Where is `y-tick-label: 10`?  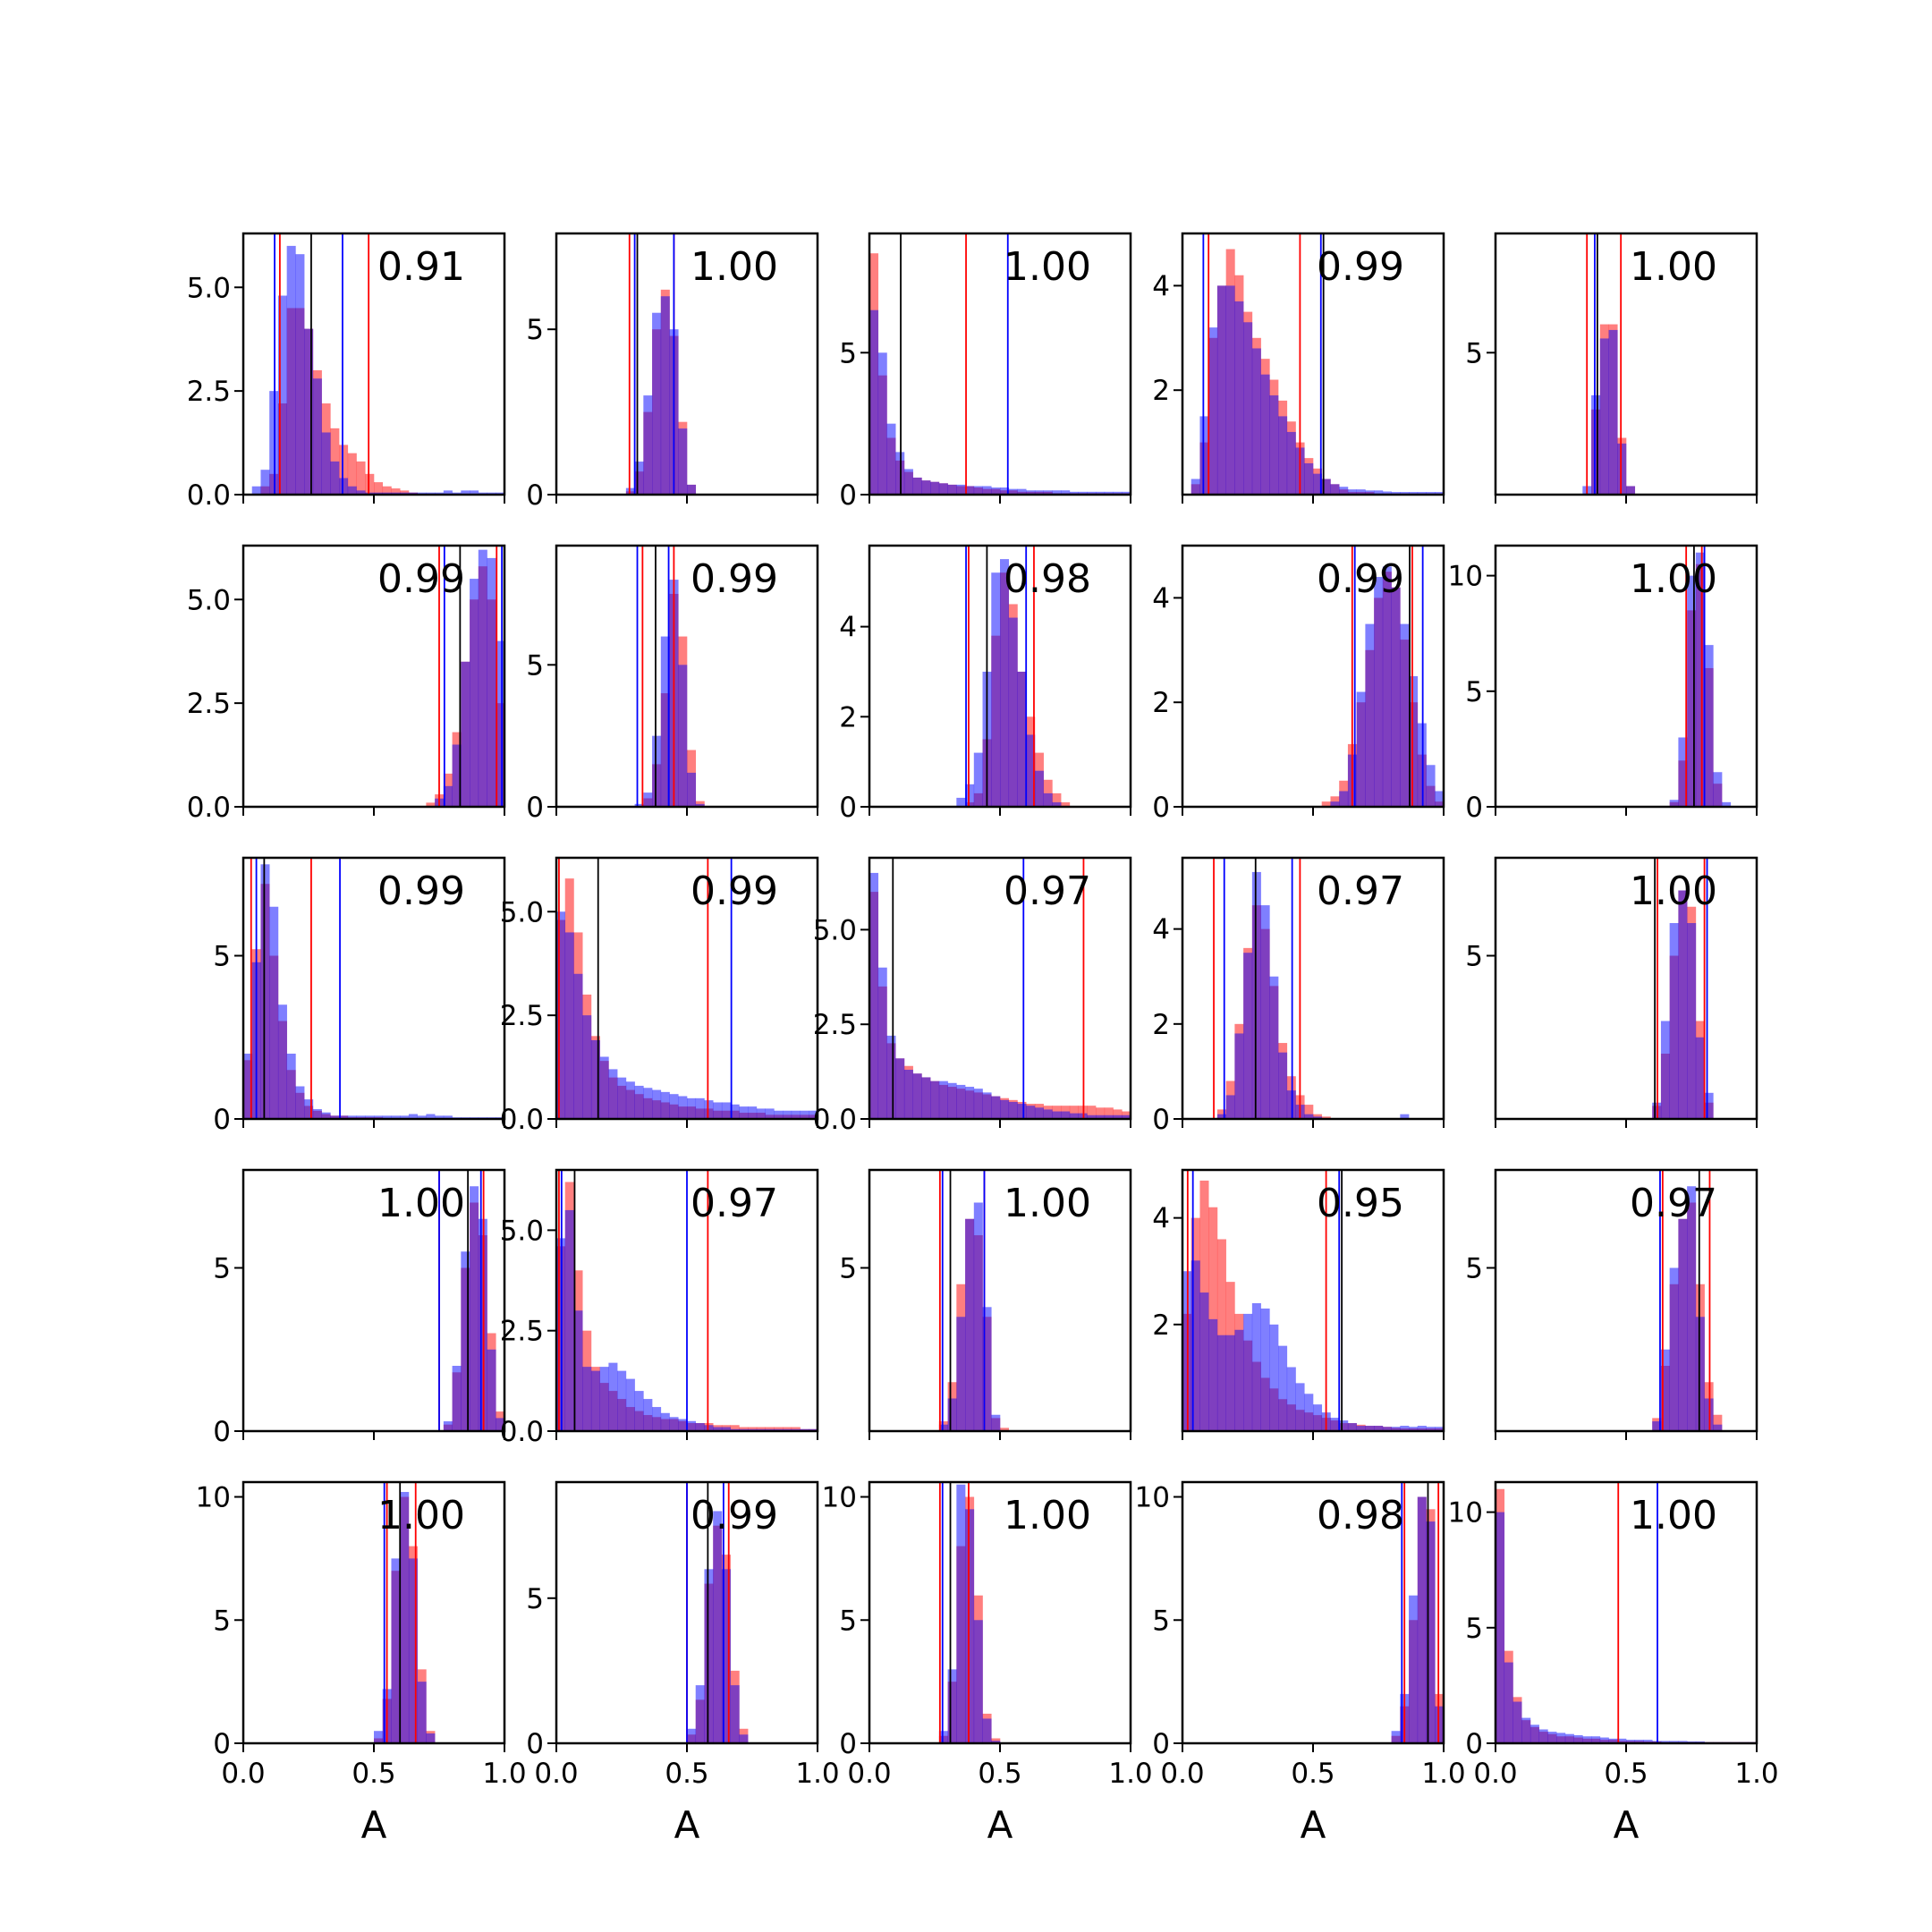 y-tick-label: 10 is located at coordinates (1465, 1513).